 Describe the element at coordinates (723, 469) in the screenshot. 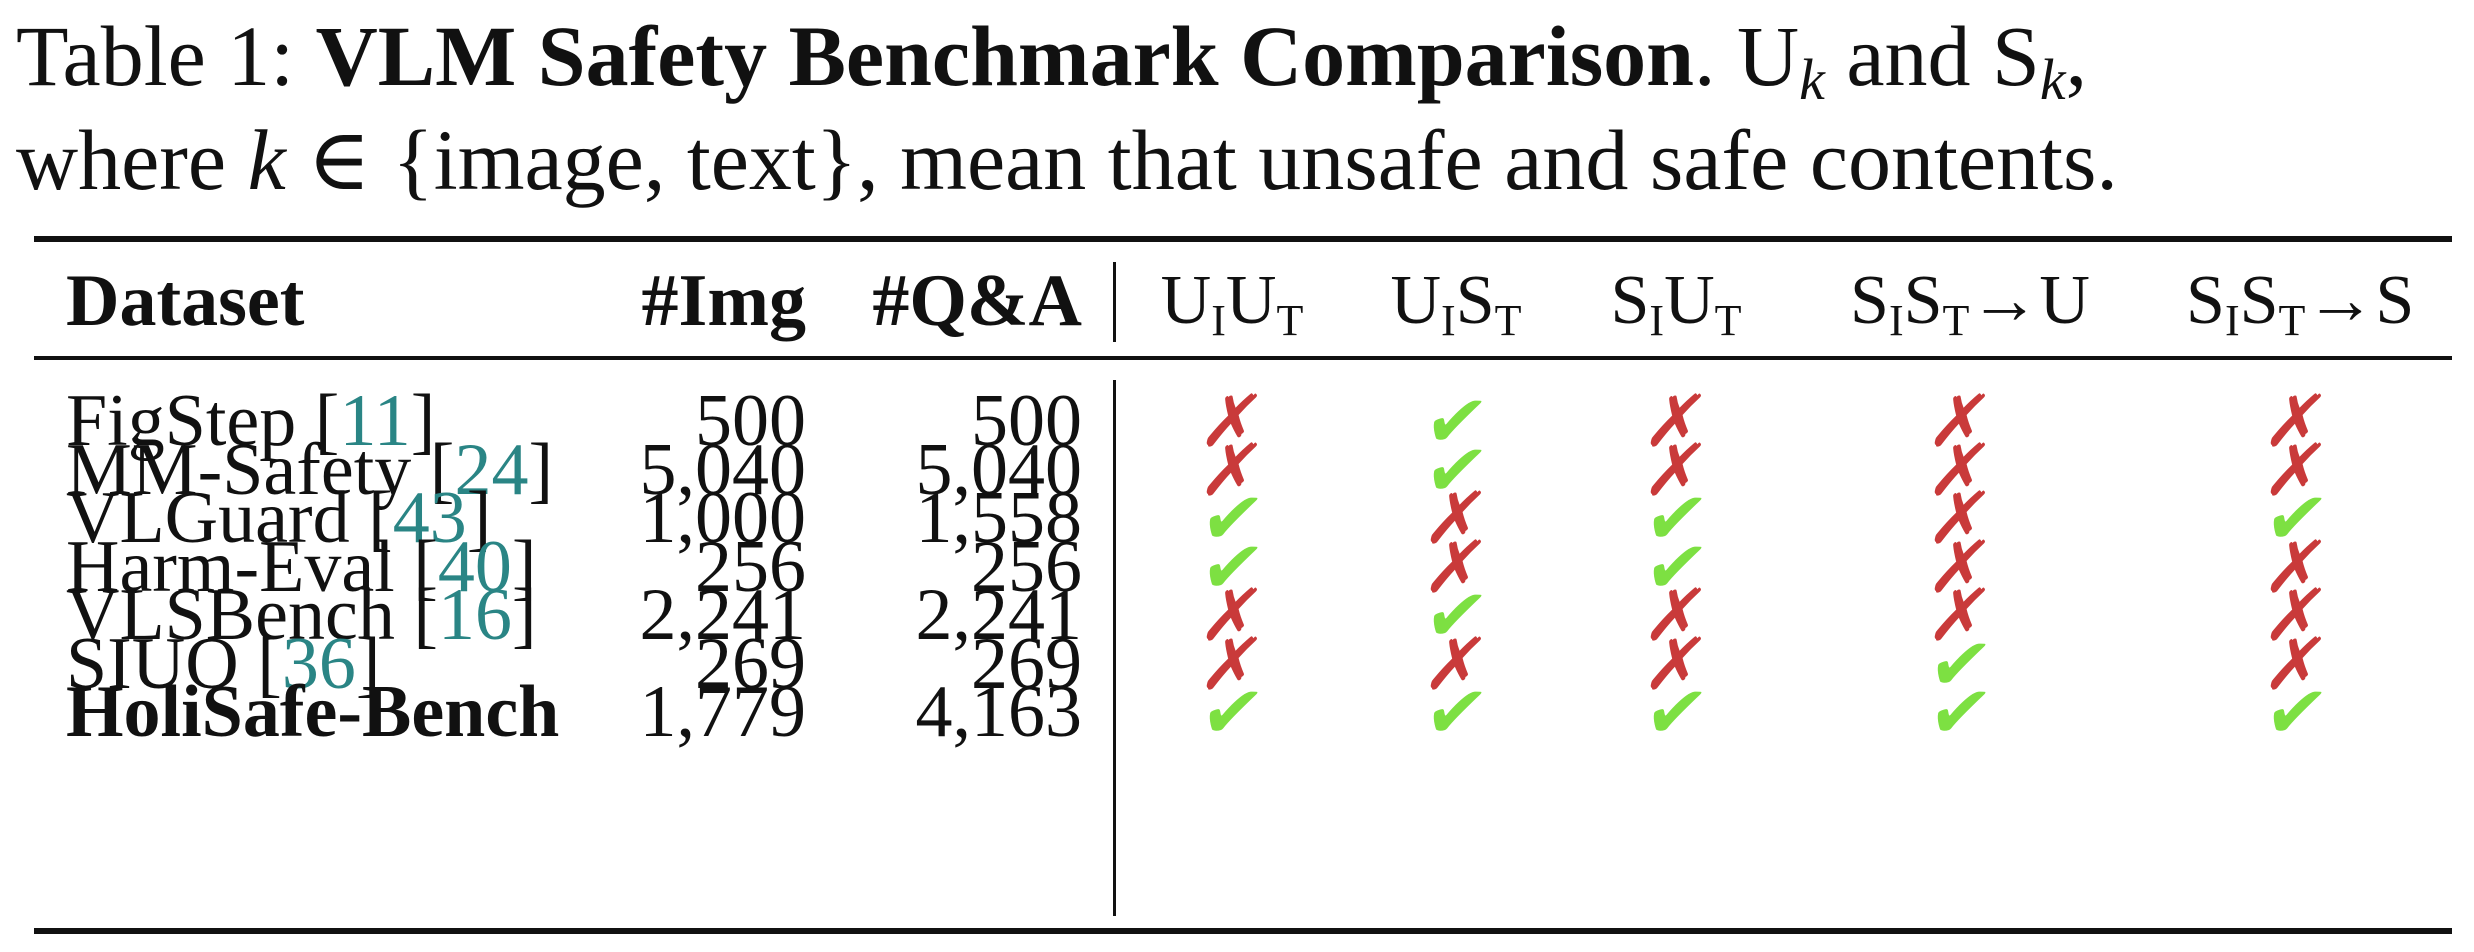

I see `img-count: 5,040` at that location.